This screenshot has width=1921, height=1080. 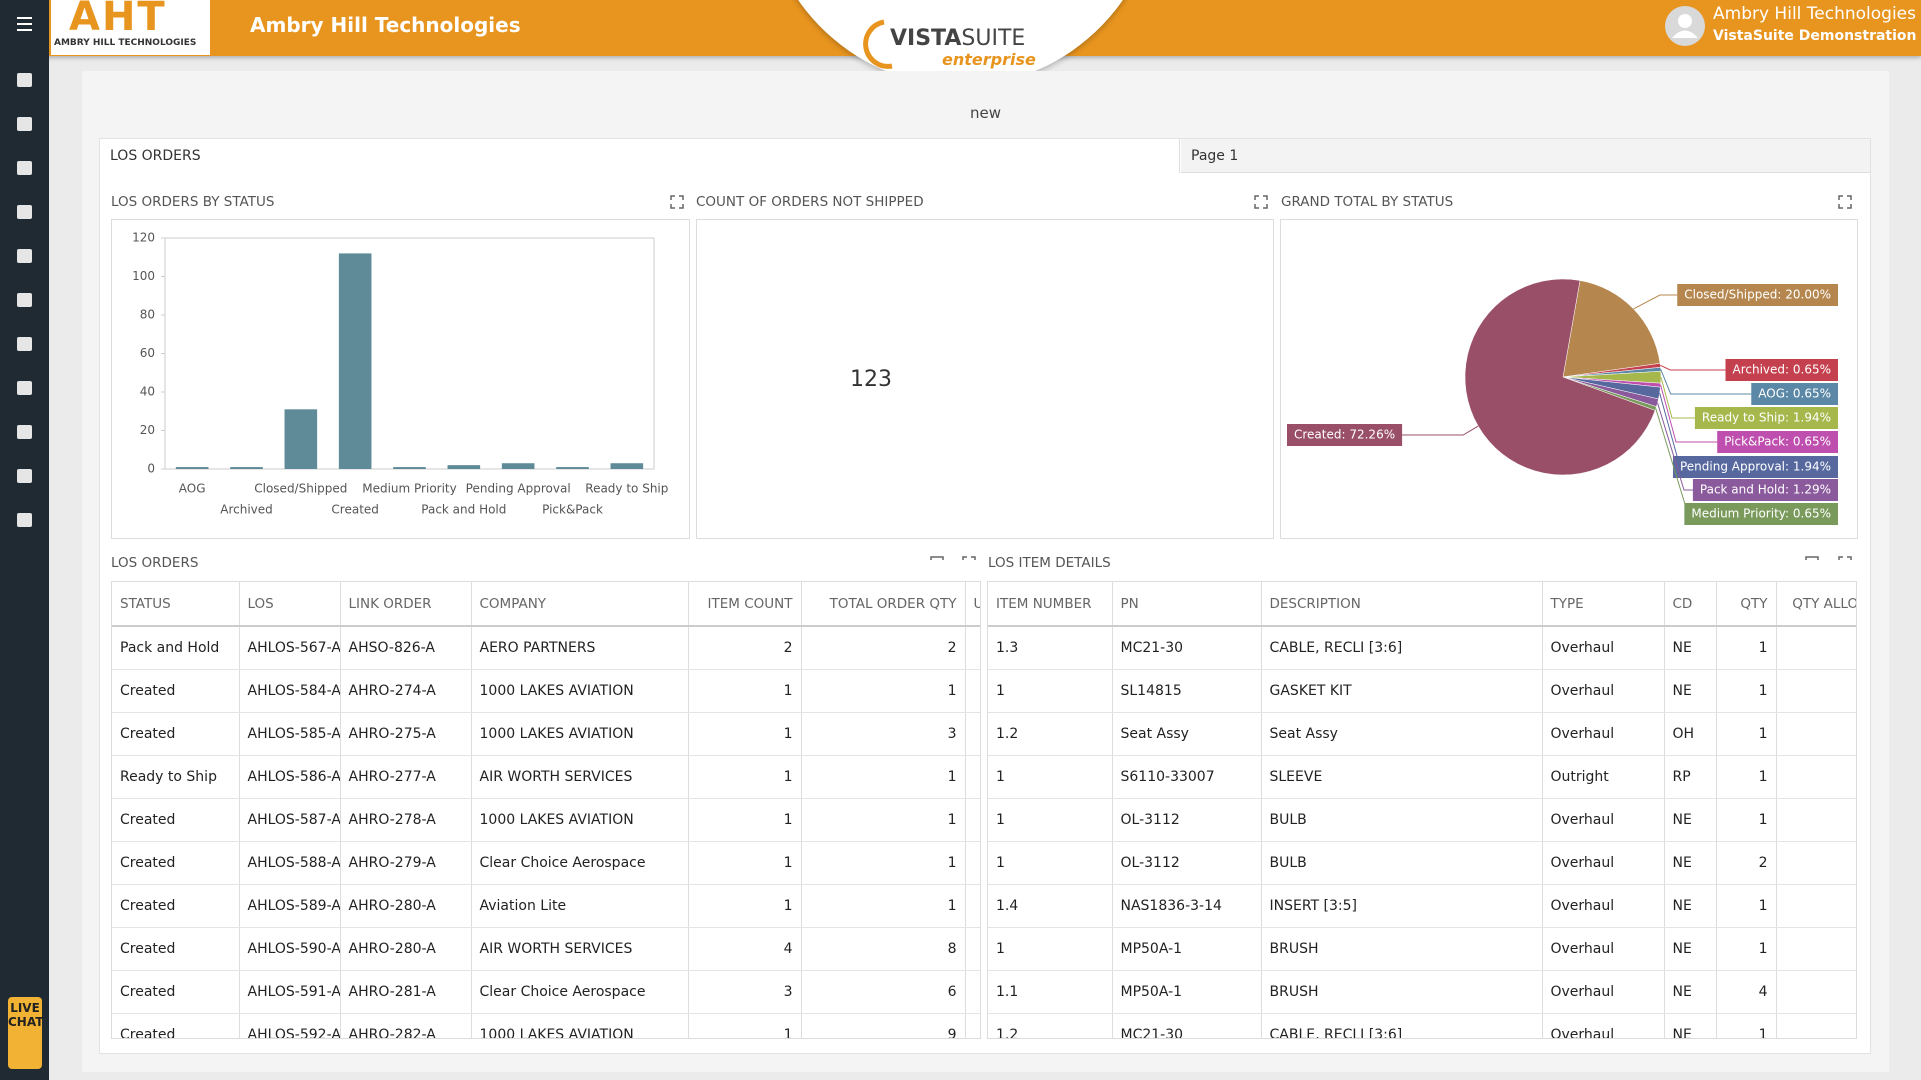 I want to click on pie-label: Medium Priority: 0.65%, so click(x=1761, y=514).